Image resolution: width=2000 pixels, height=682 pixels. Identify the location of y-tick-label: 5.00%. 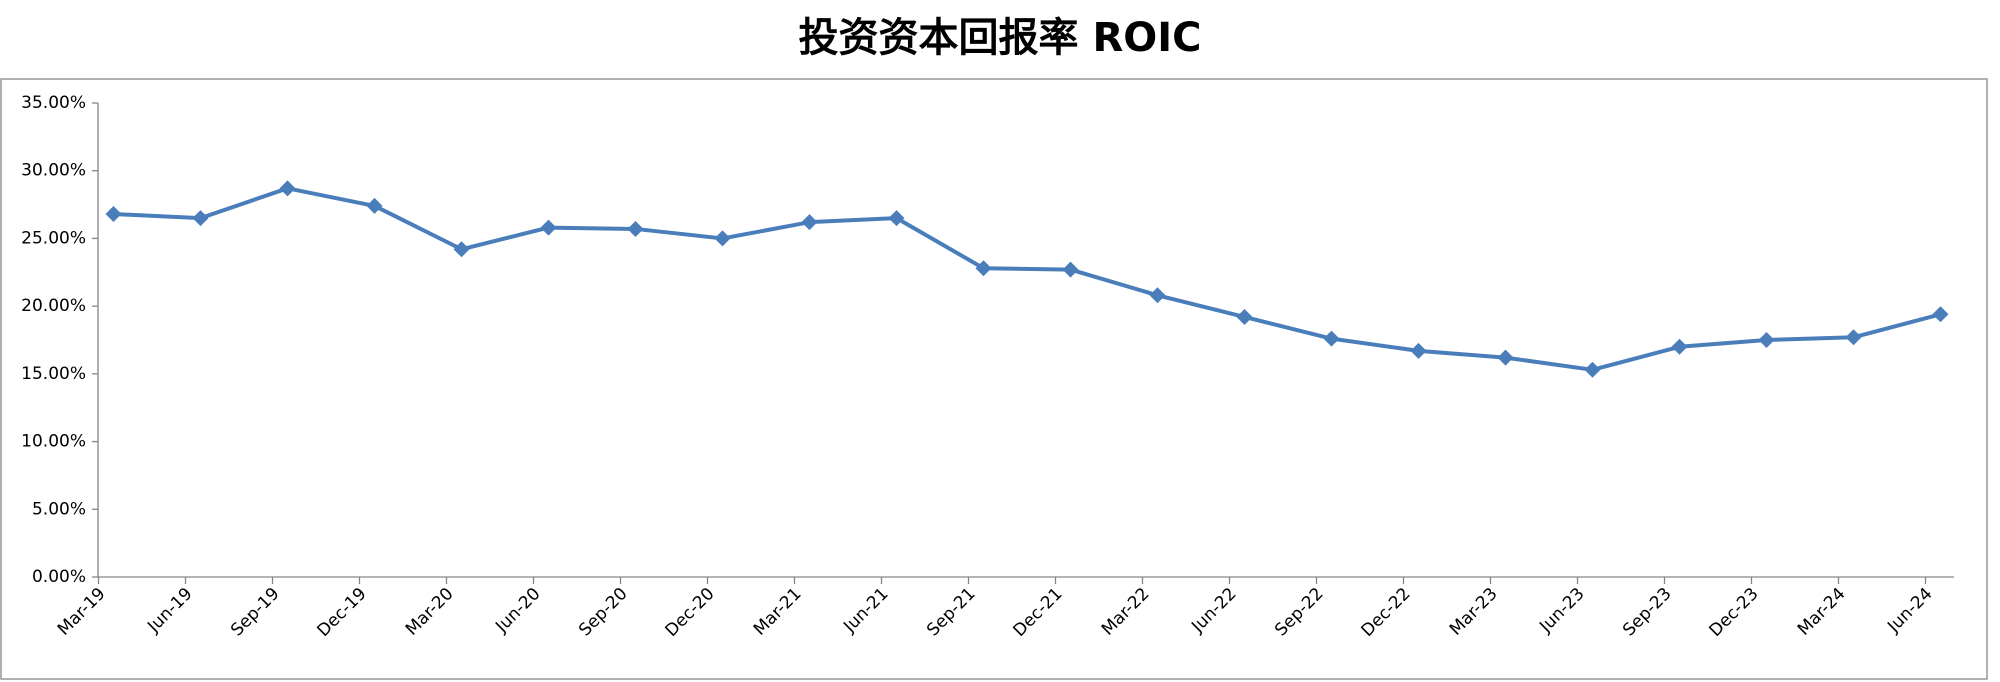
(59, 509).